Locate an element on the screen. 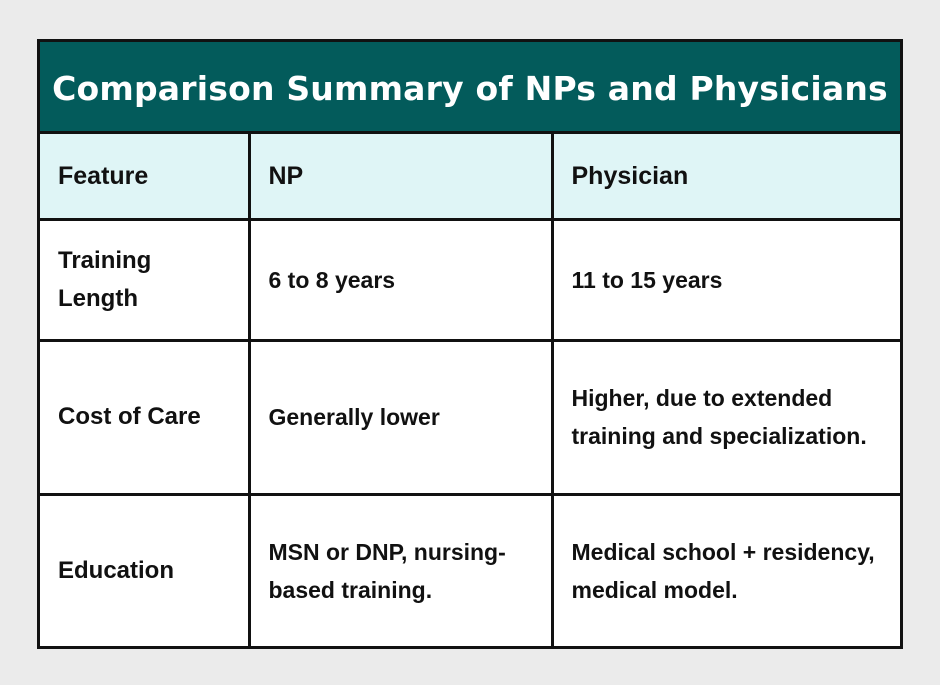 This screenshot has width=940, height=685. cell-feature: Training Length is located at coordinates (145, 280).